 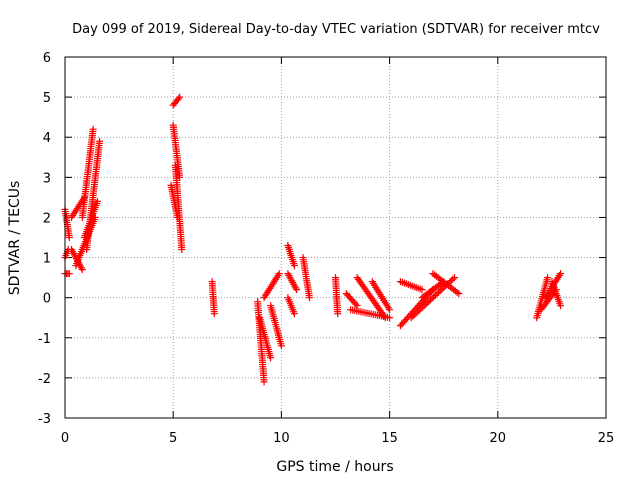 I want to click on x-tick-label: 20, so click(x=498, y=438).